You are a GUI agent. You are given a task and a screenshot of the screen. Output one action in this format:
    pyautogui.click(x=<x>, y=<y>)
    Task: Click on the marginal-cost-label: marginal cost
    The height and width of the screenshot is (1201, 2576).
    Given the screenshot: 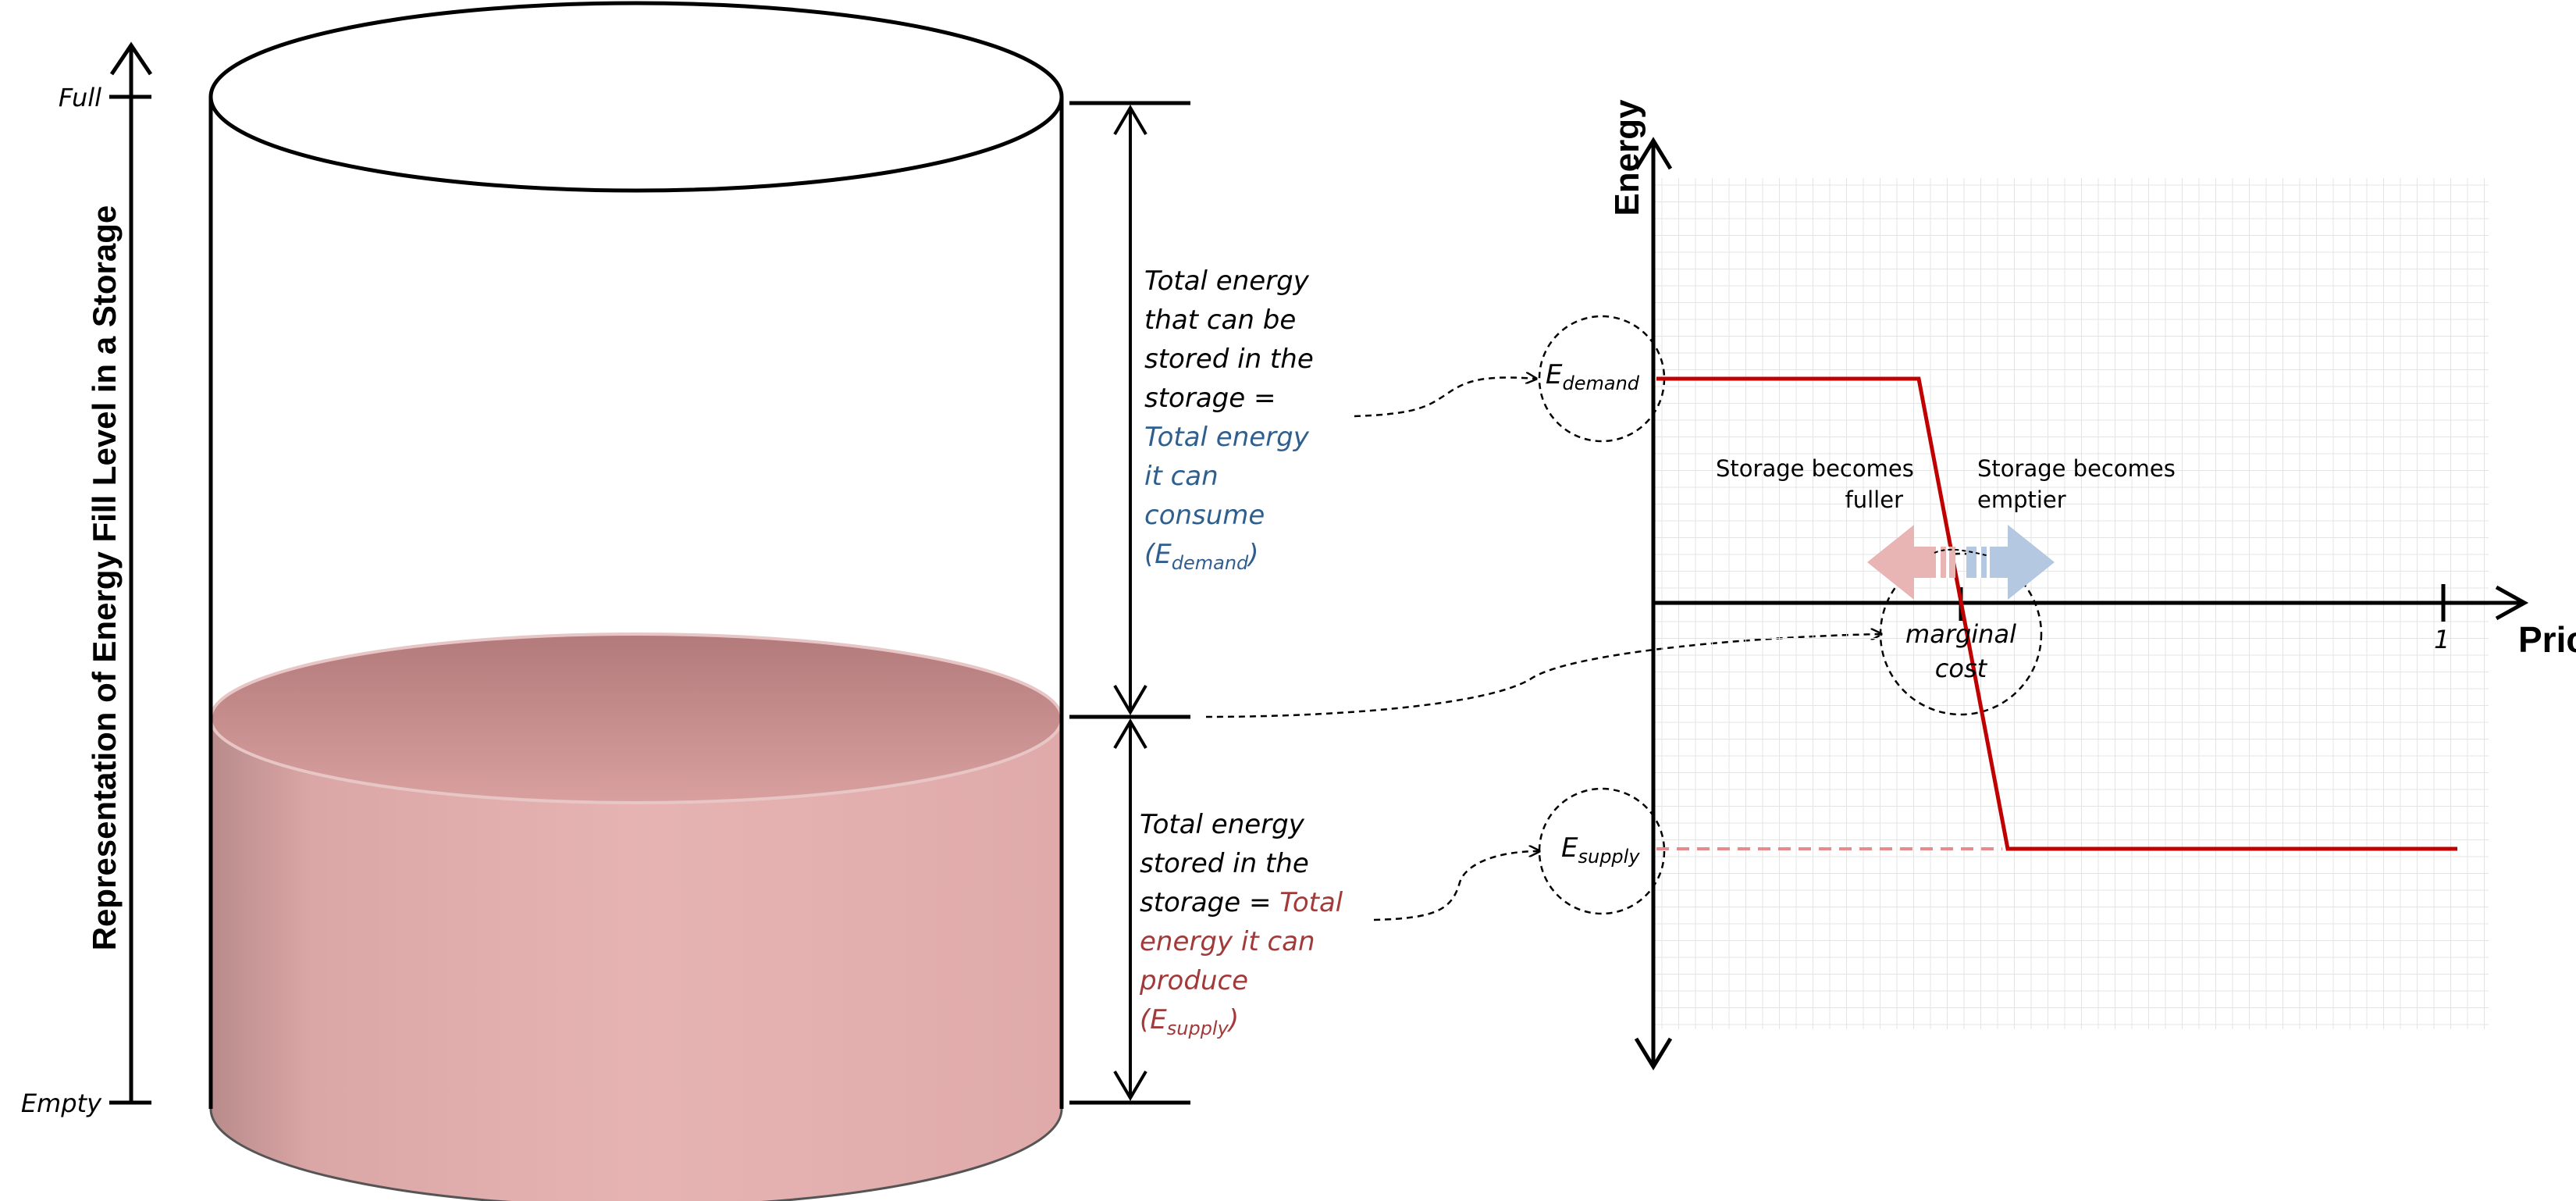 What is the action you would take?
    pyautogui.click(x=1961, y=651)
    